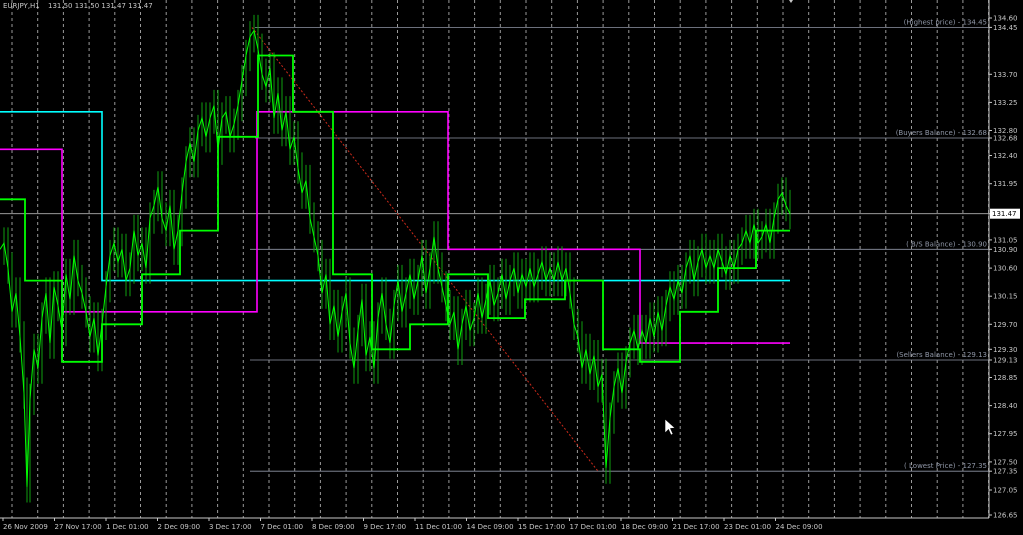 The width and height of the screenshot is (1023, 535). What do you see at coordinates (941, 133) in the screenshot?
I see `level-label: (Buyers Balance) - 132.68` at bounding box center [941, 133].